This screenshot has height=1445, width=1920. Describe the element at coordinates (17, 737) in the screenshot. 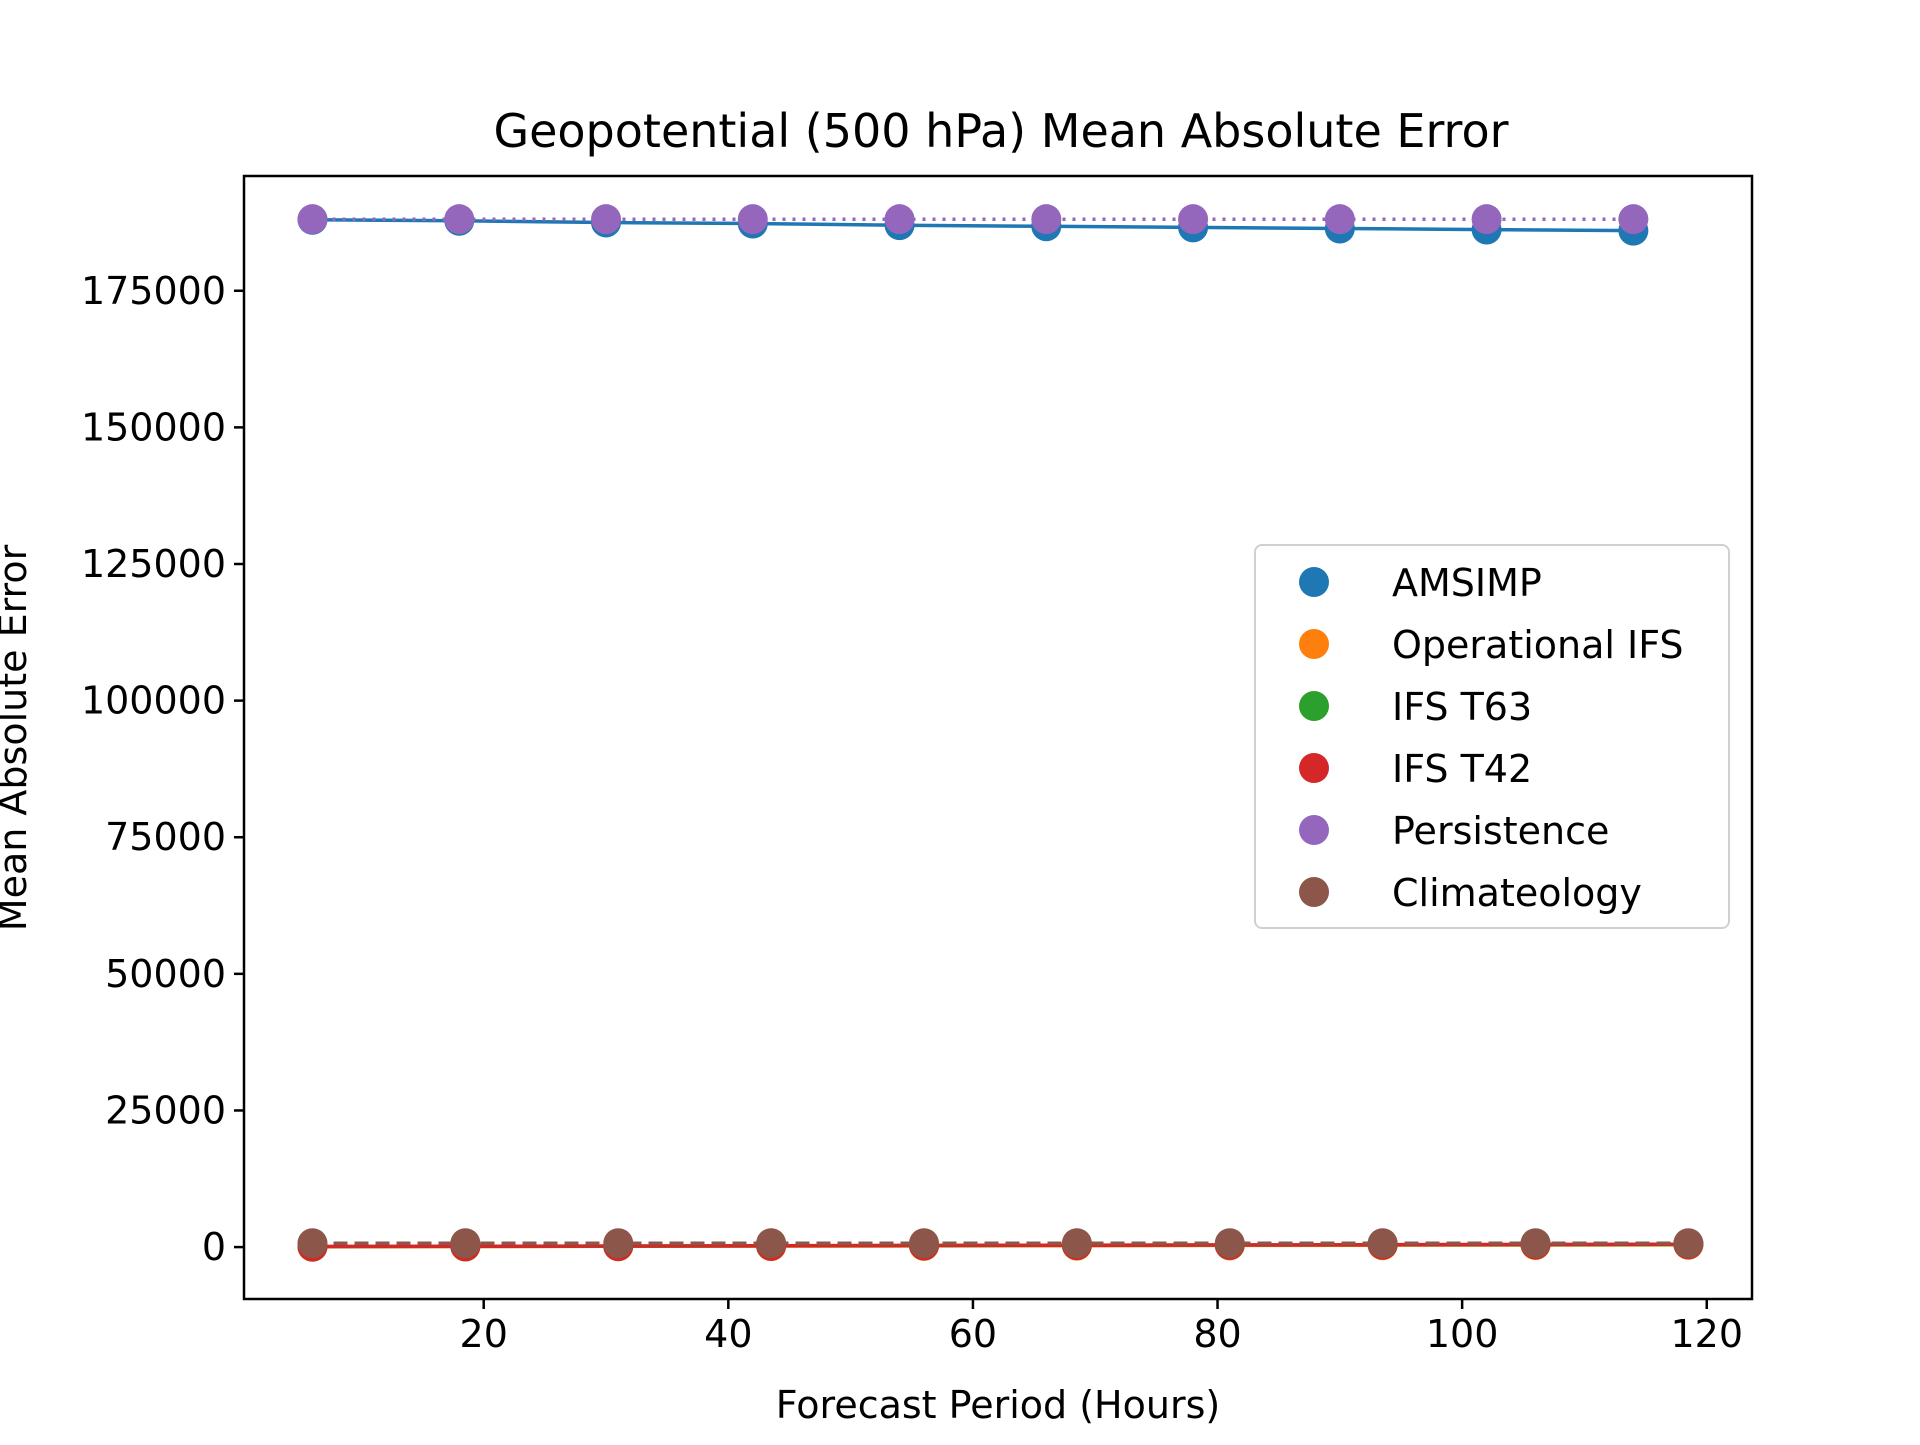

I see `y-axis-label: Mean Absolute Error` at that location.